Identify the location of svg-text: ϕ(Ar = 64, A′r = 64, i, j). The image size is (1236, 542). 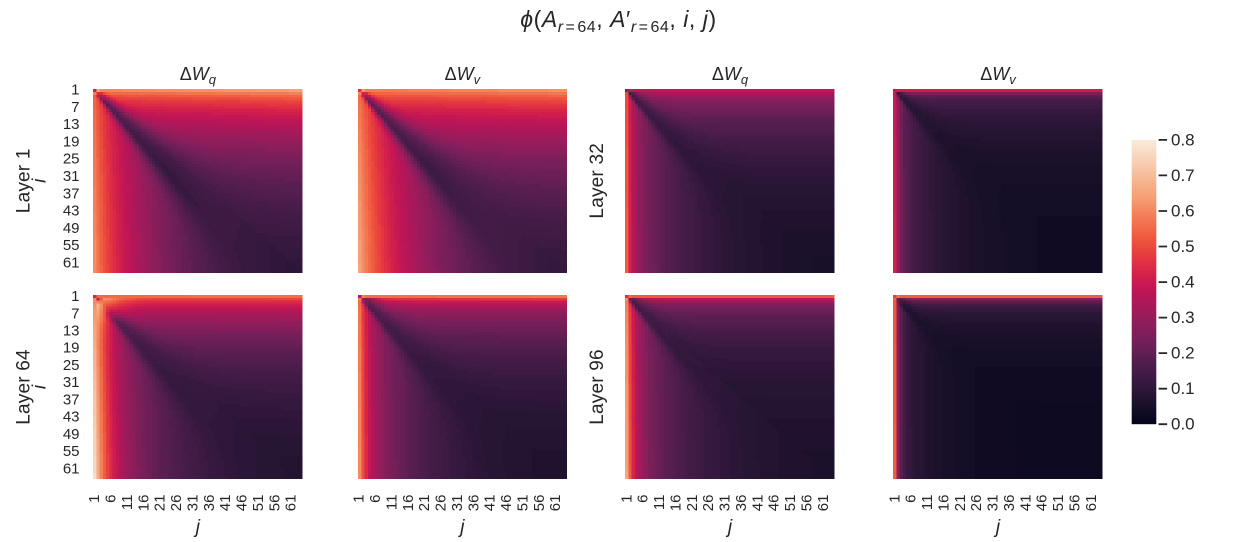
(618, 21).